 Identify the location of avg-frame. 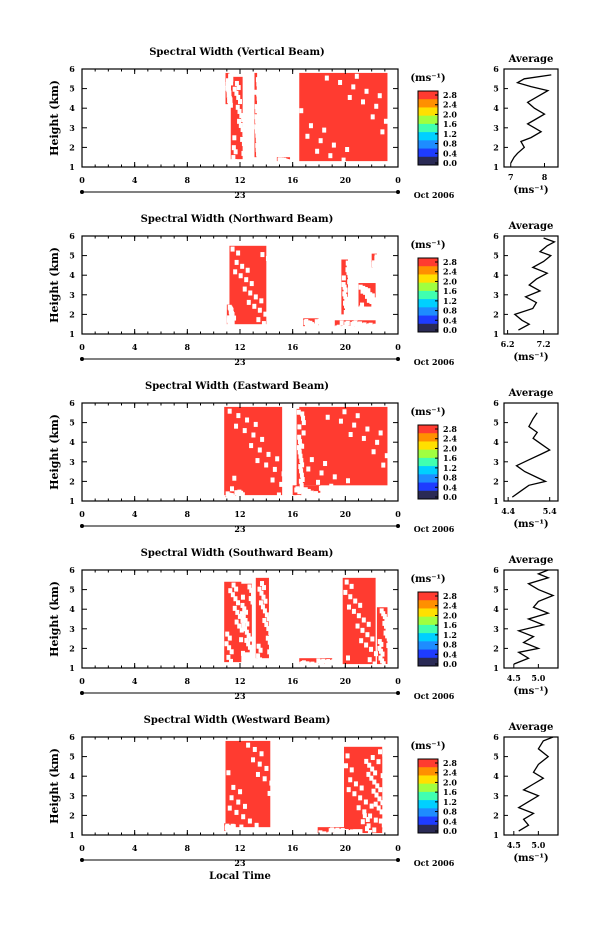
(531, 118).